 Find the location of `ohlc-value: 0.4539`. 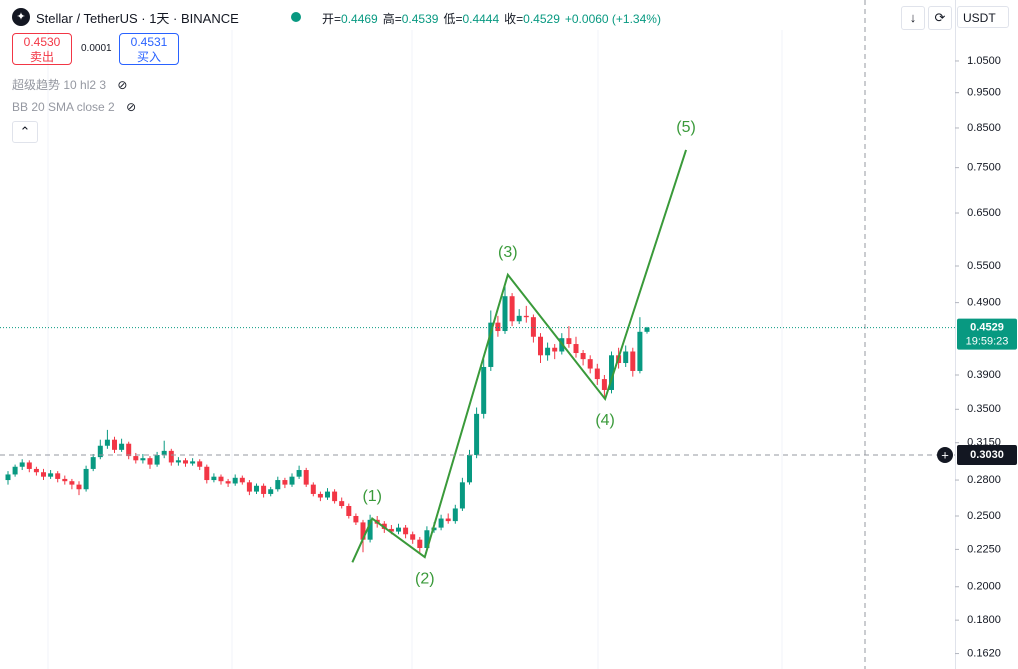

ohlc-value: 0.4539 is located at coordinates (420, 19).